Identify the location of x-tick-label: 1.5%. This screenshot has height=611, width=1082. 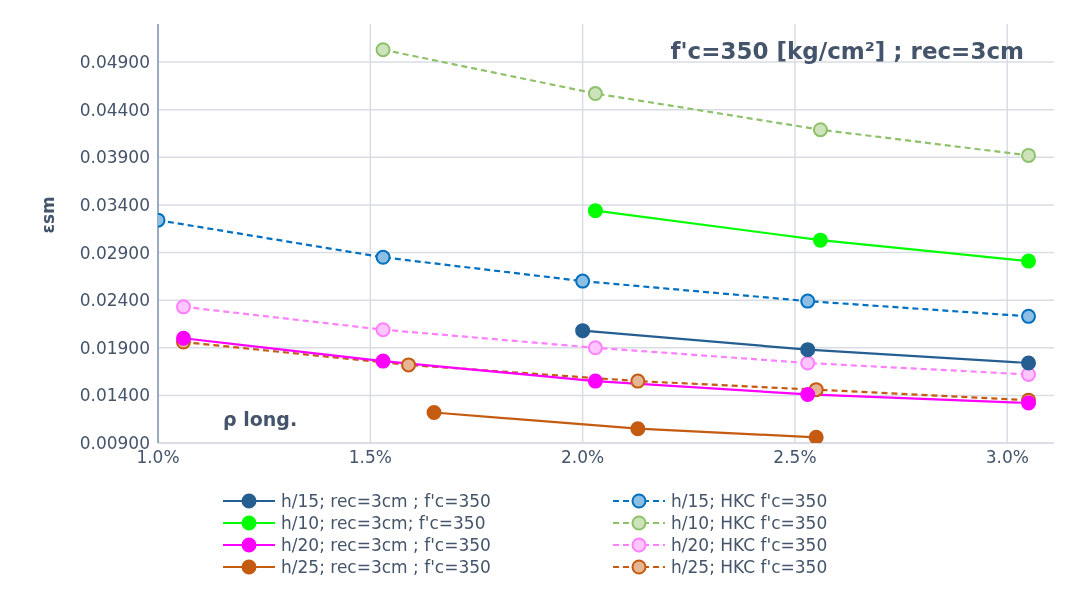
(370, 457).